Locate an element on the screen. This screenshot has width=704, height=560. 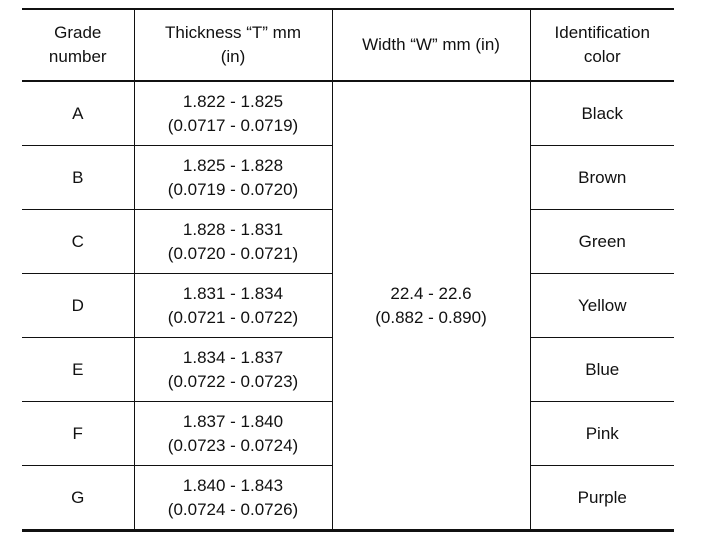
header-identification-color: Identification color is located at coordinates (601, 45).